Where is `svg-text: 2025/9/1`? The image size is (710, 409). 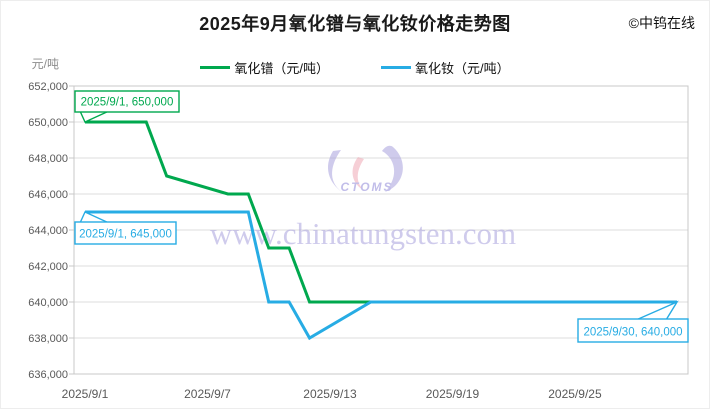
svg-text: 2025/9/1 is located at coordinates (85, 394).